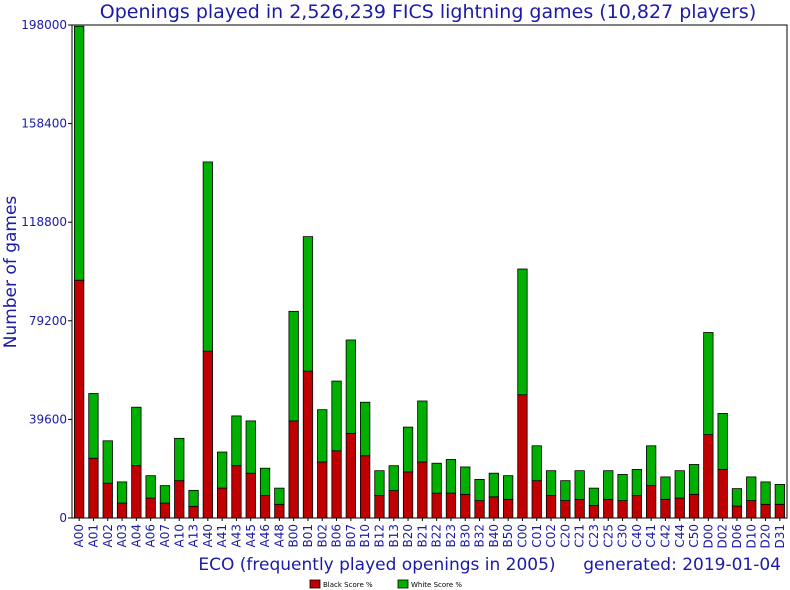  Describe the element at coordinates (165, 494) in the screenshot. I see `bar-white-A07` at that location.